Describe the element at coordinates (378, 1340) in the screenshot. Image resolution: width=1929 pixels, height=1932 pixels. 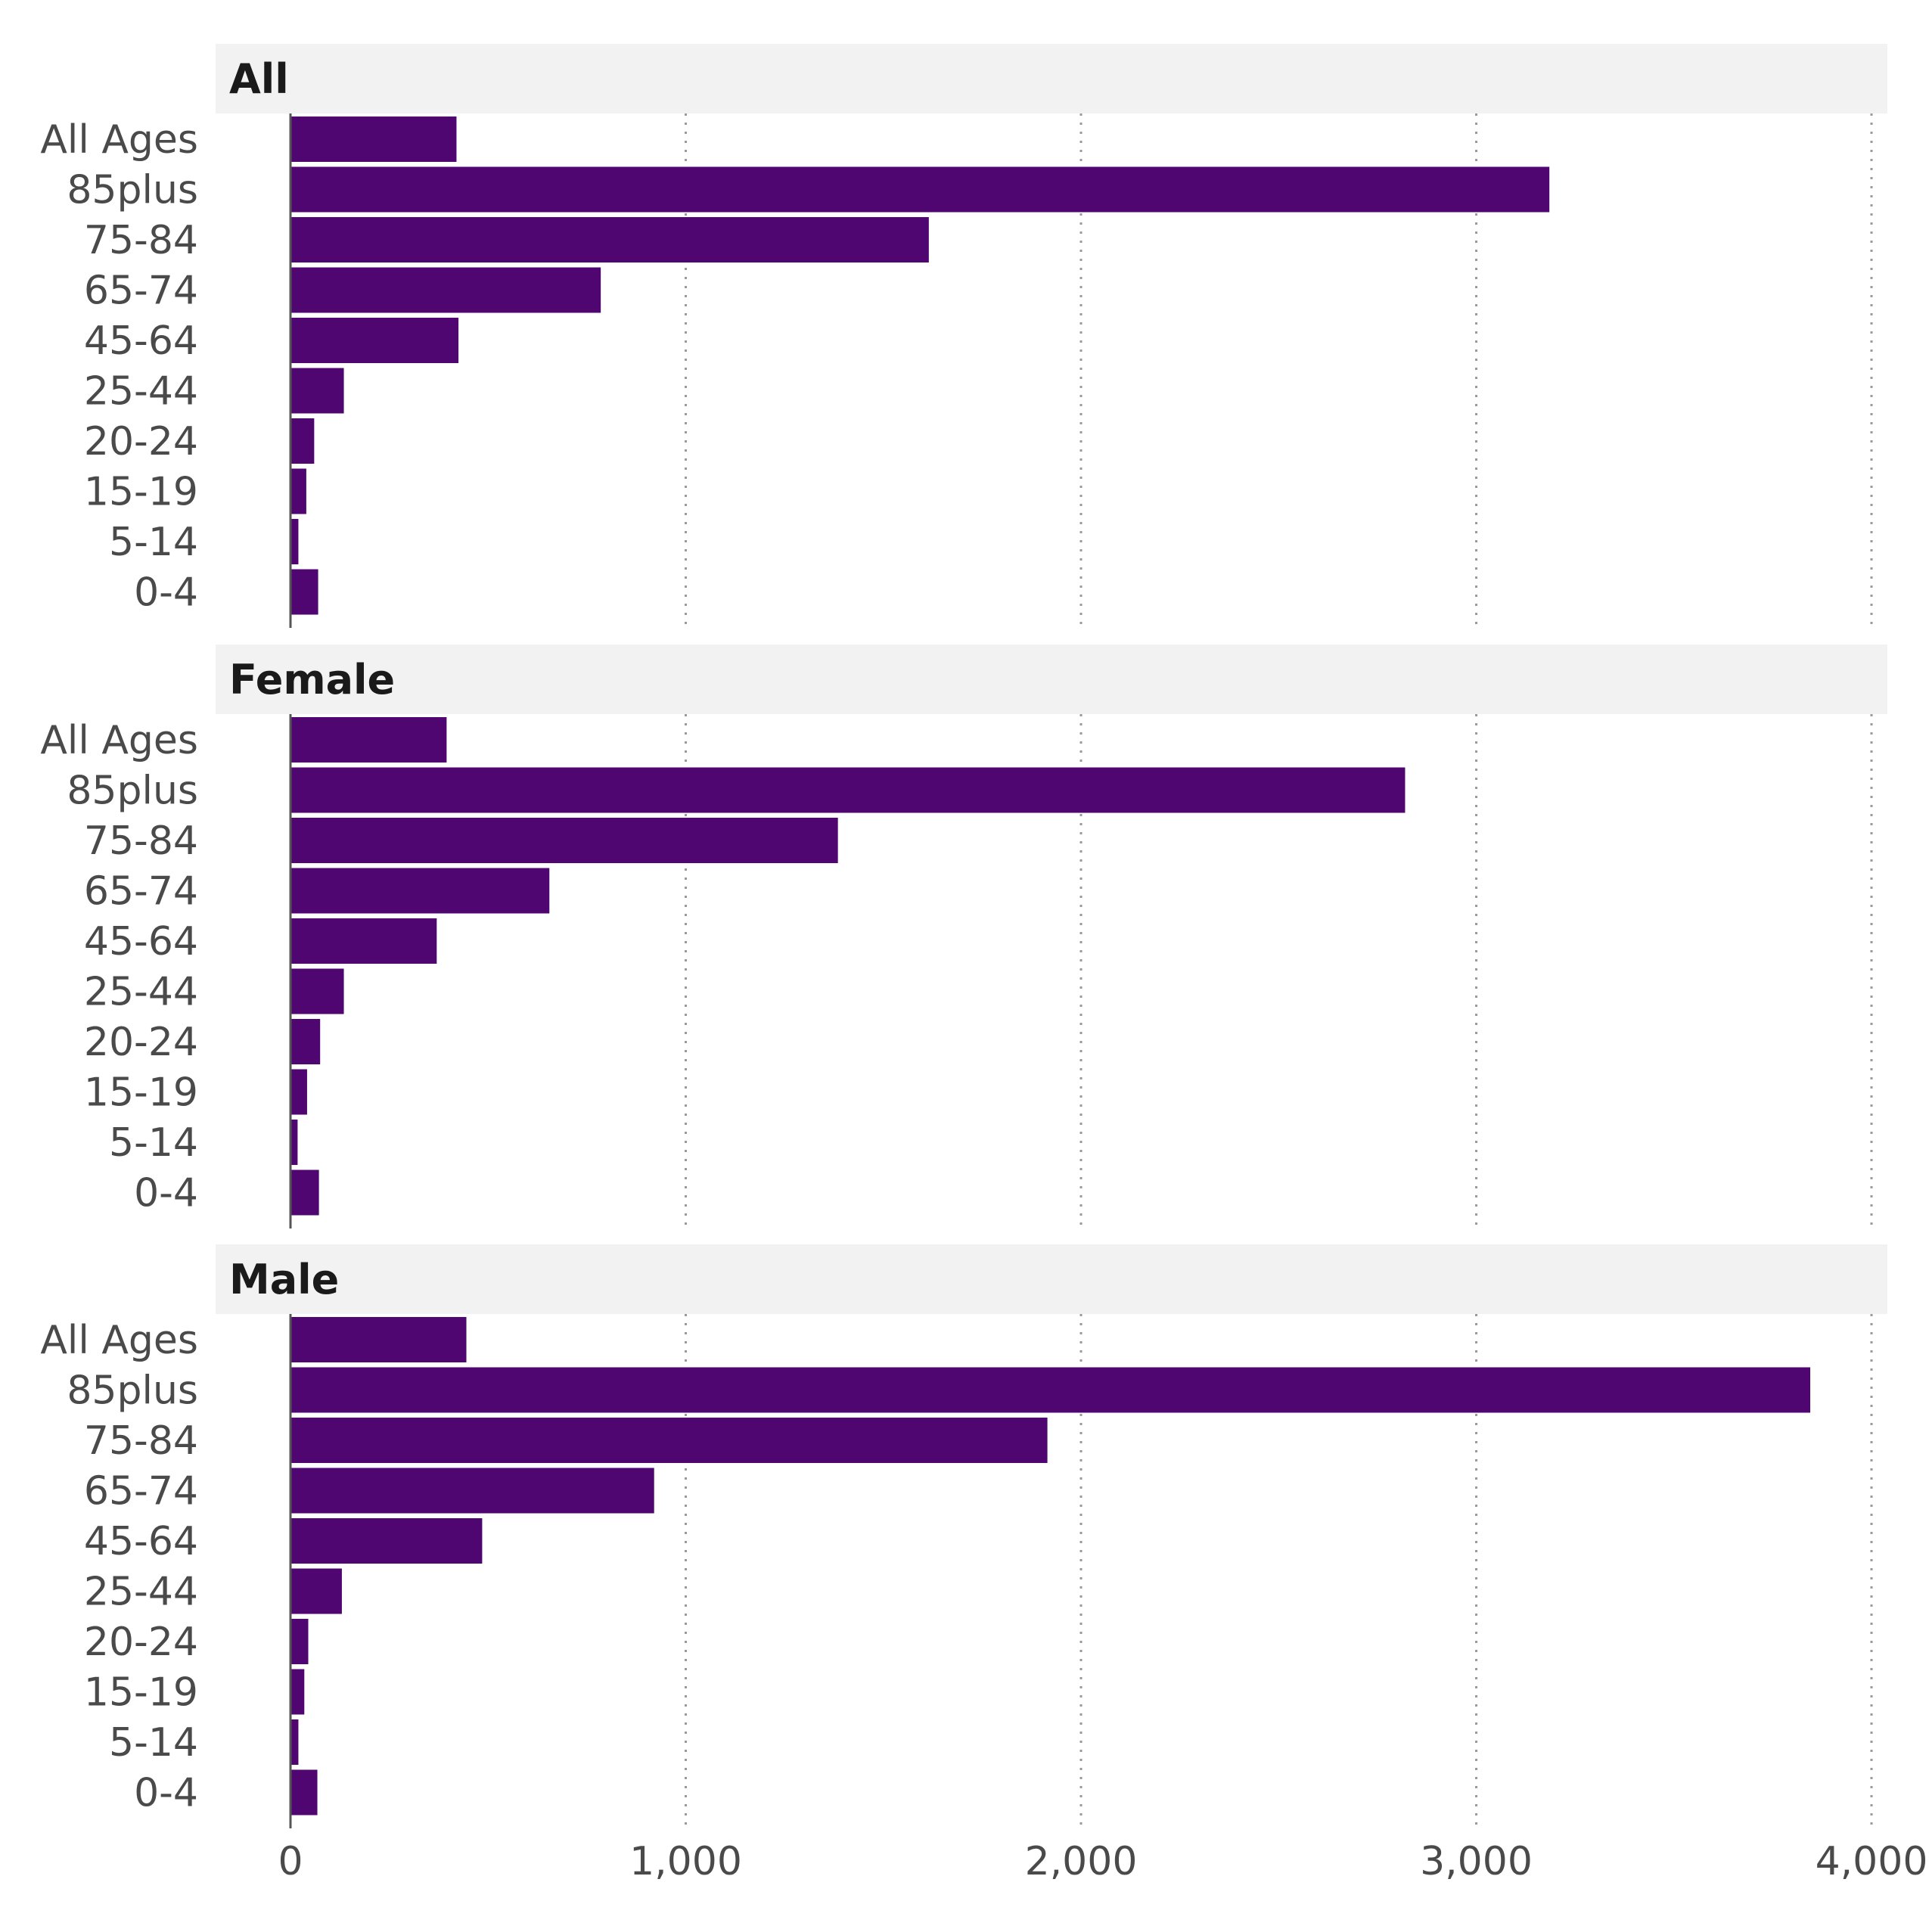
I see `bar-male-all-ages` at that location.